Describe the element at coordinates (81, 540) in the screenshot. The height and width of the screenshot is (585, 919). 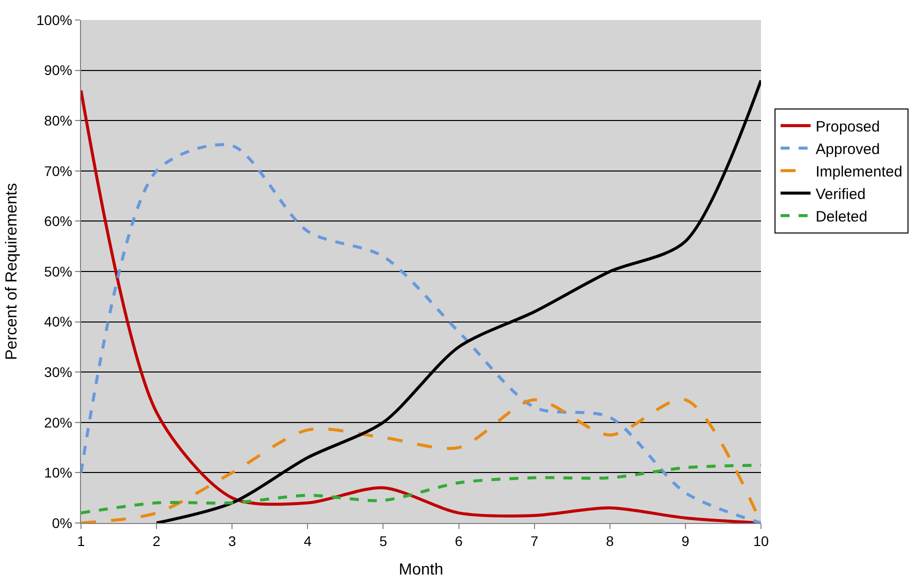
I see `x-tick-label: 1` at that location.